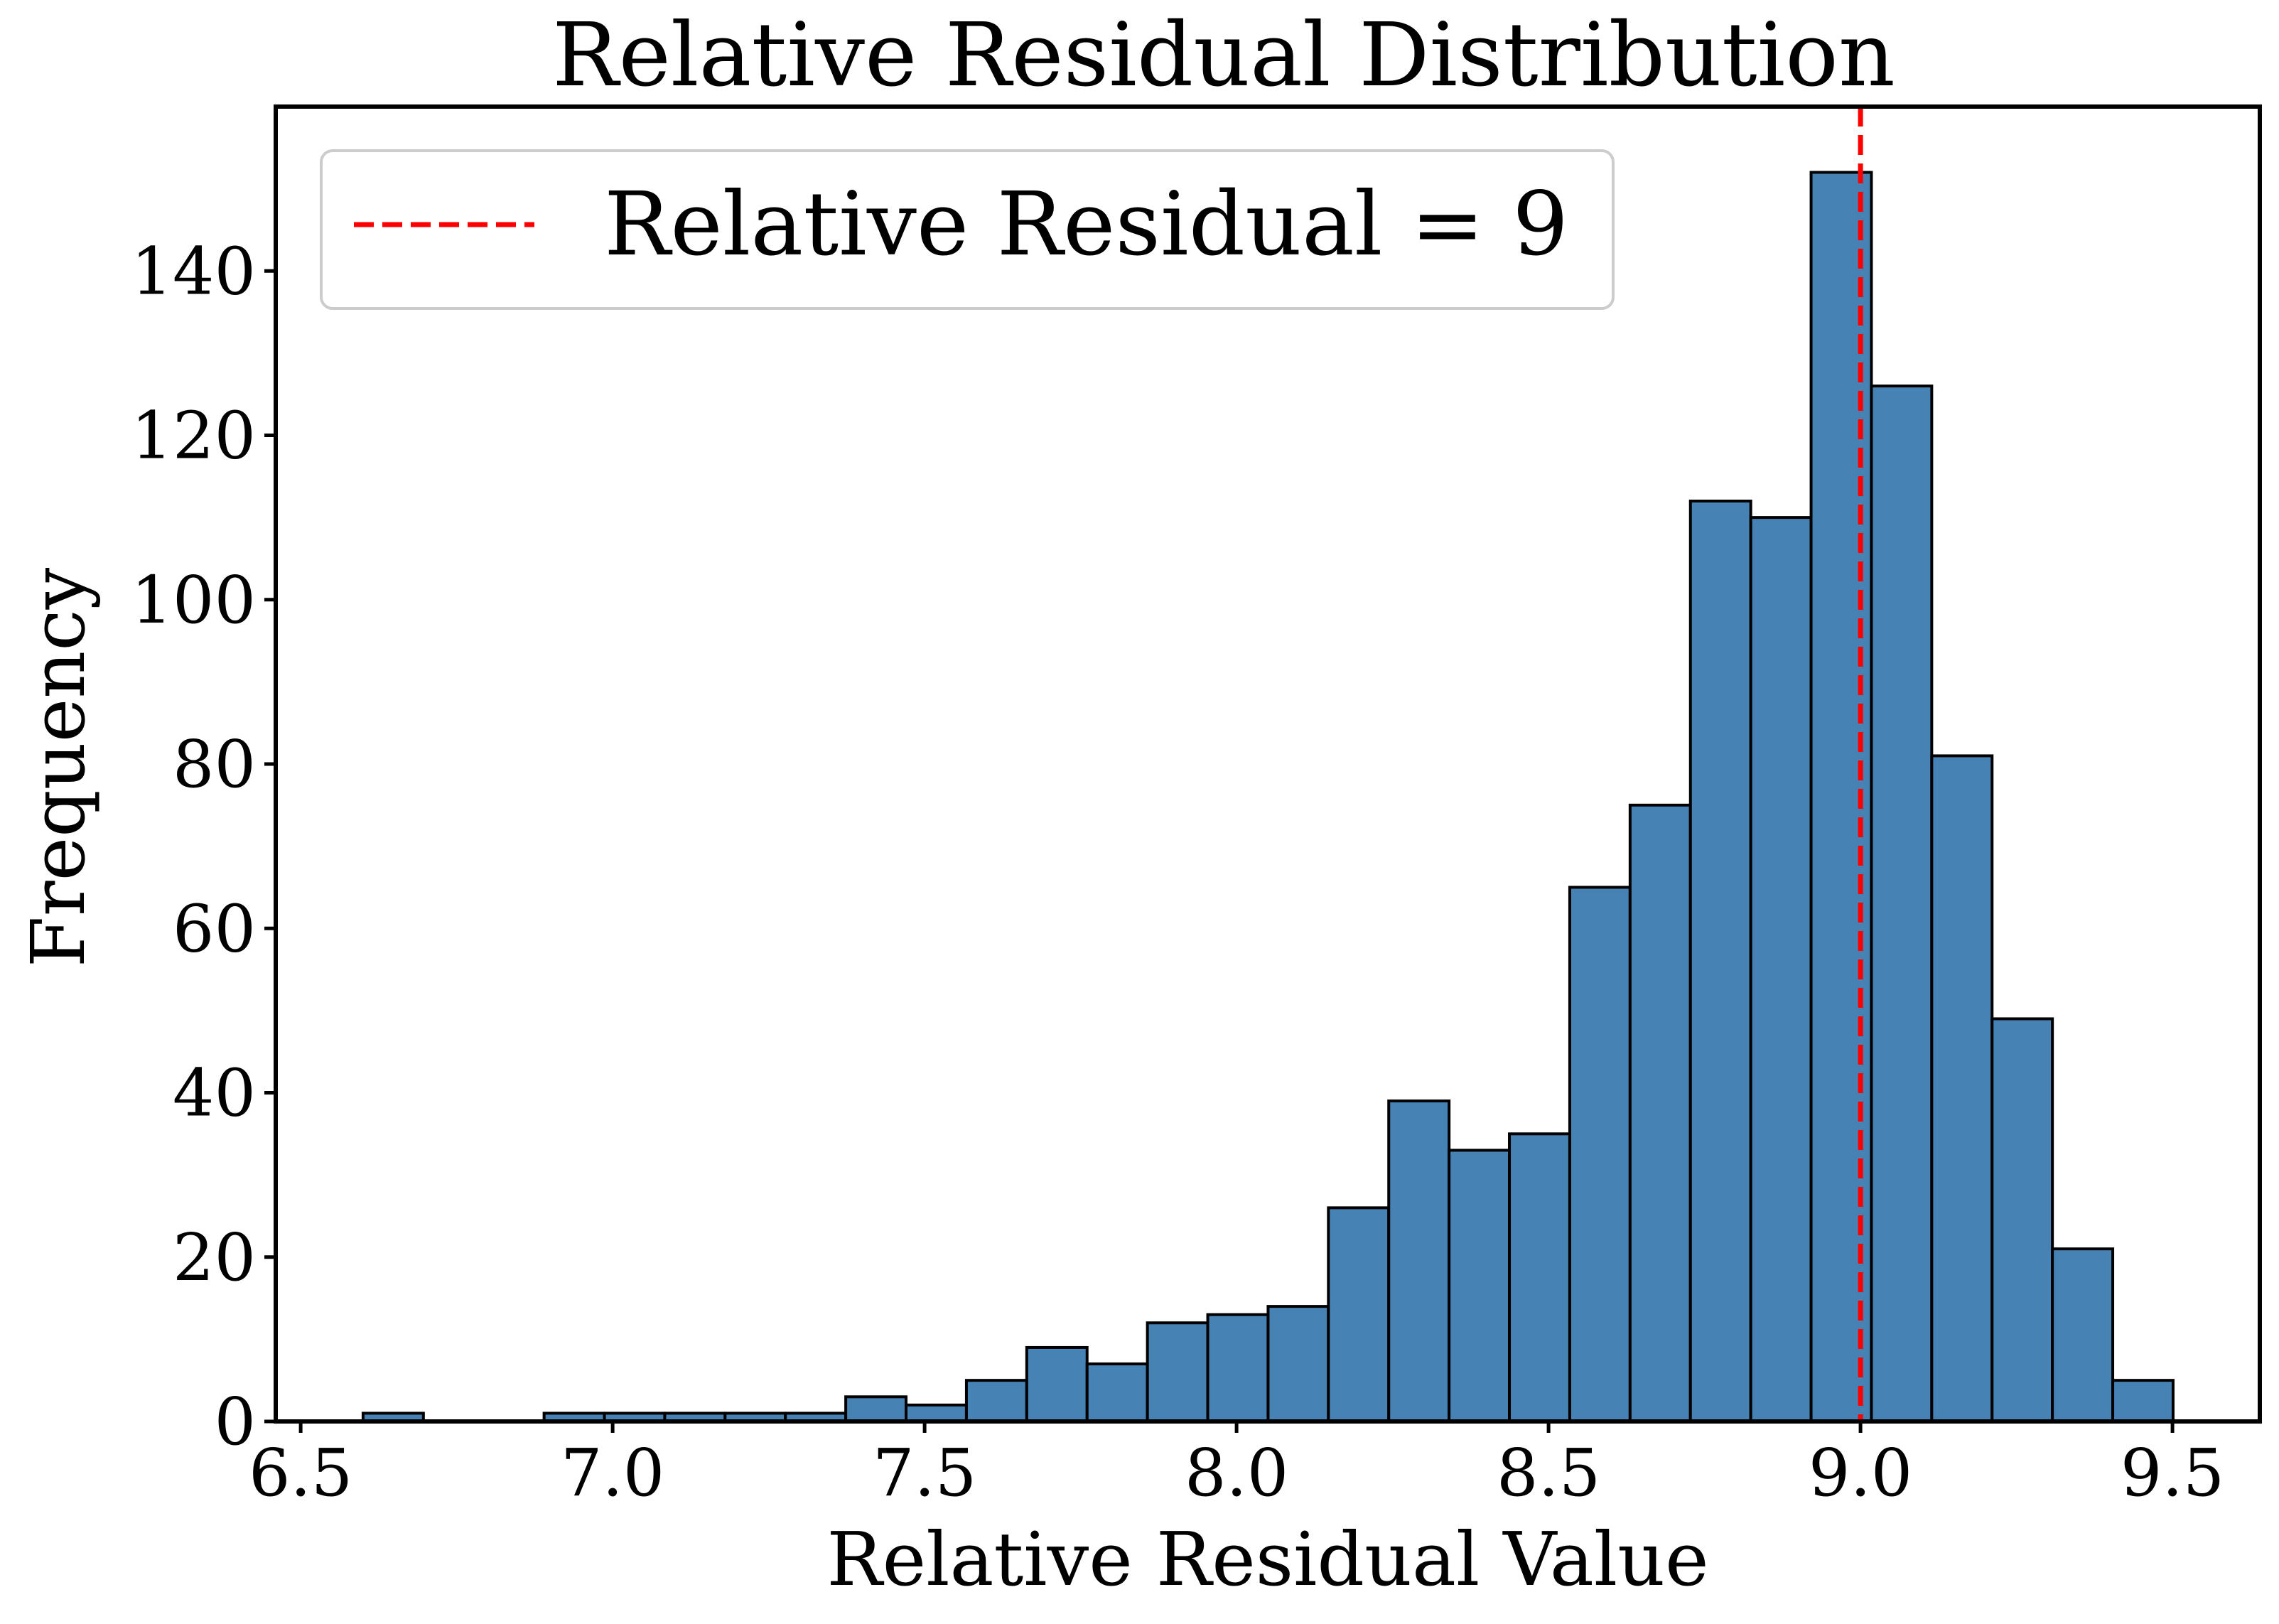 This screenshot has width=2279, height=1624. Describe the element at coordinates (1267, 1559) in the screenshot. I see `x-axis-label: Relative Residual Value` at that location.